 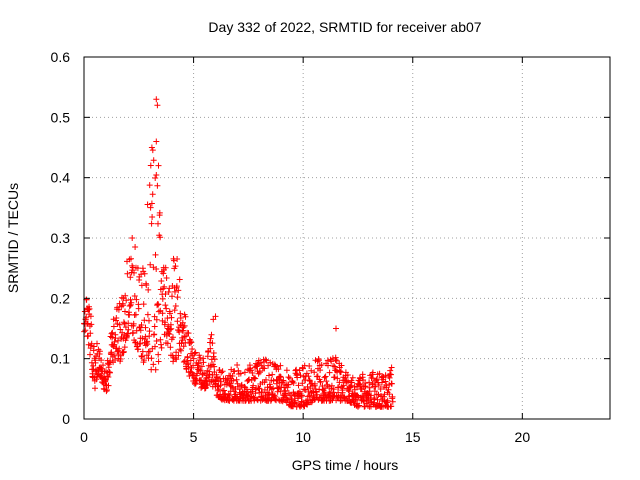 I want to click on x-tick-label: 10, so click(x=303, y=437).